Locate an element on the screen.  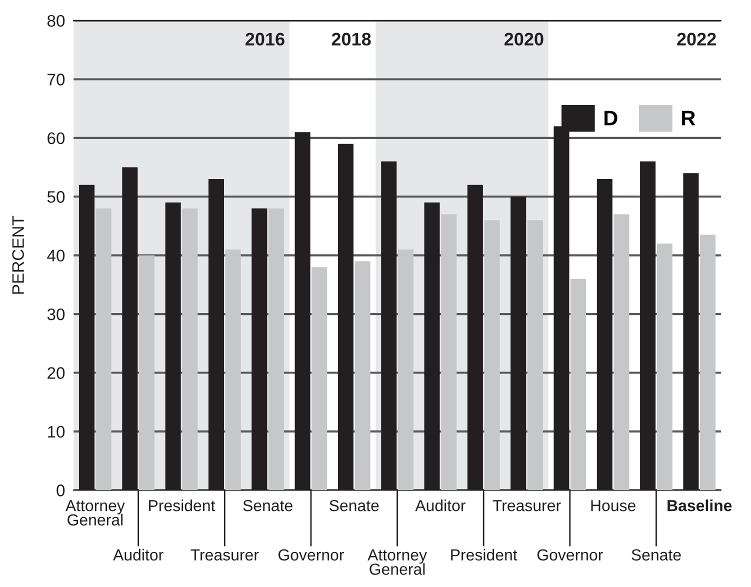
annotation: 2016 is located at coordinates (265, 39).